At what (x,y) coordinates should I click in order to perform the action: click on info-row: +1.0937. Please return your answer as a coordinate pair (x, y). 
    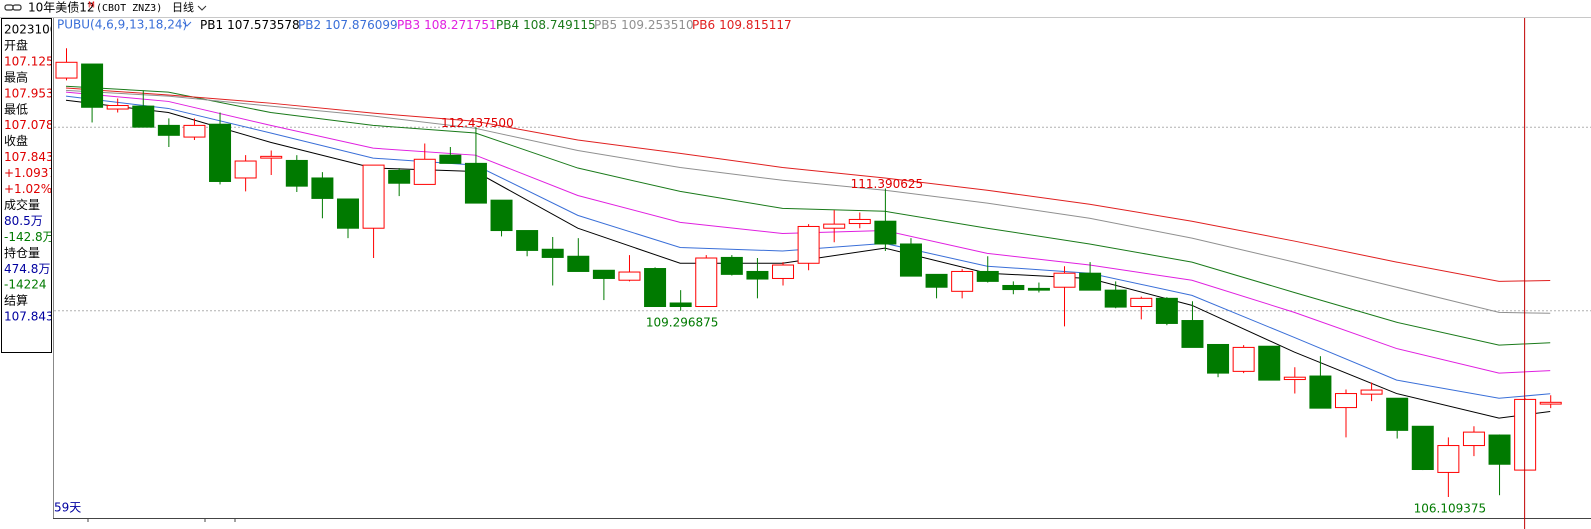
    Looking at the image, I should click on (30, 173).